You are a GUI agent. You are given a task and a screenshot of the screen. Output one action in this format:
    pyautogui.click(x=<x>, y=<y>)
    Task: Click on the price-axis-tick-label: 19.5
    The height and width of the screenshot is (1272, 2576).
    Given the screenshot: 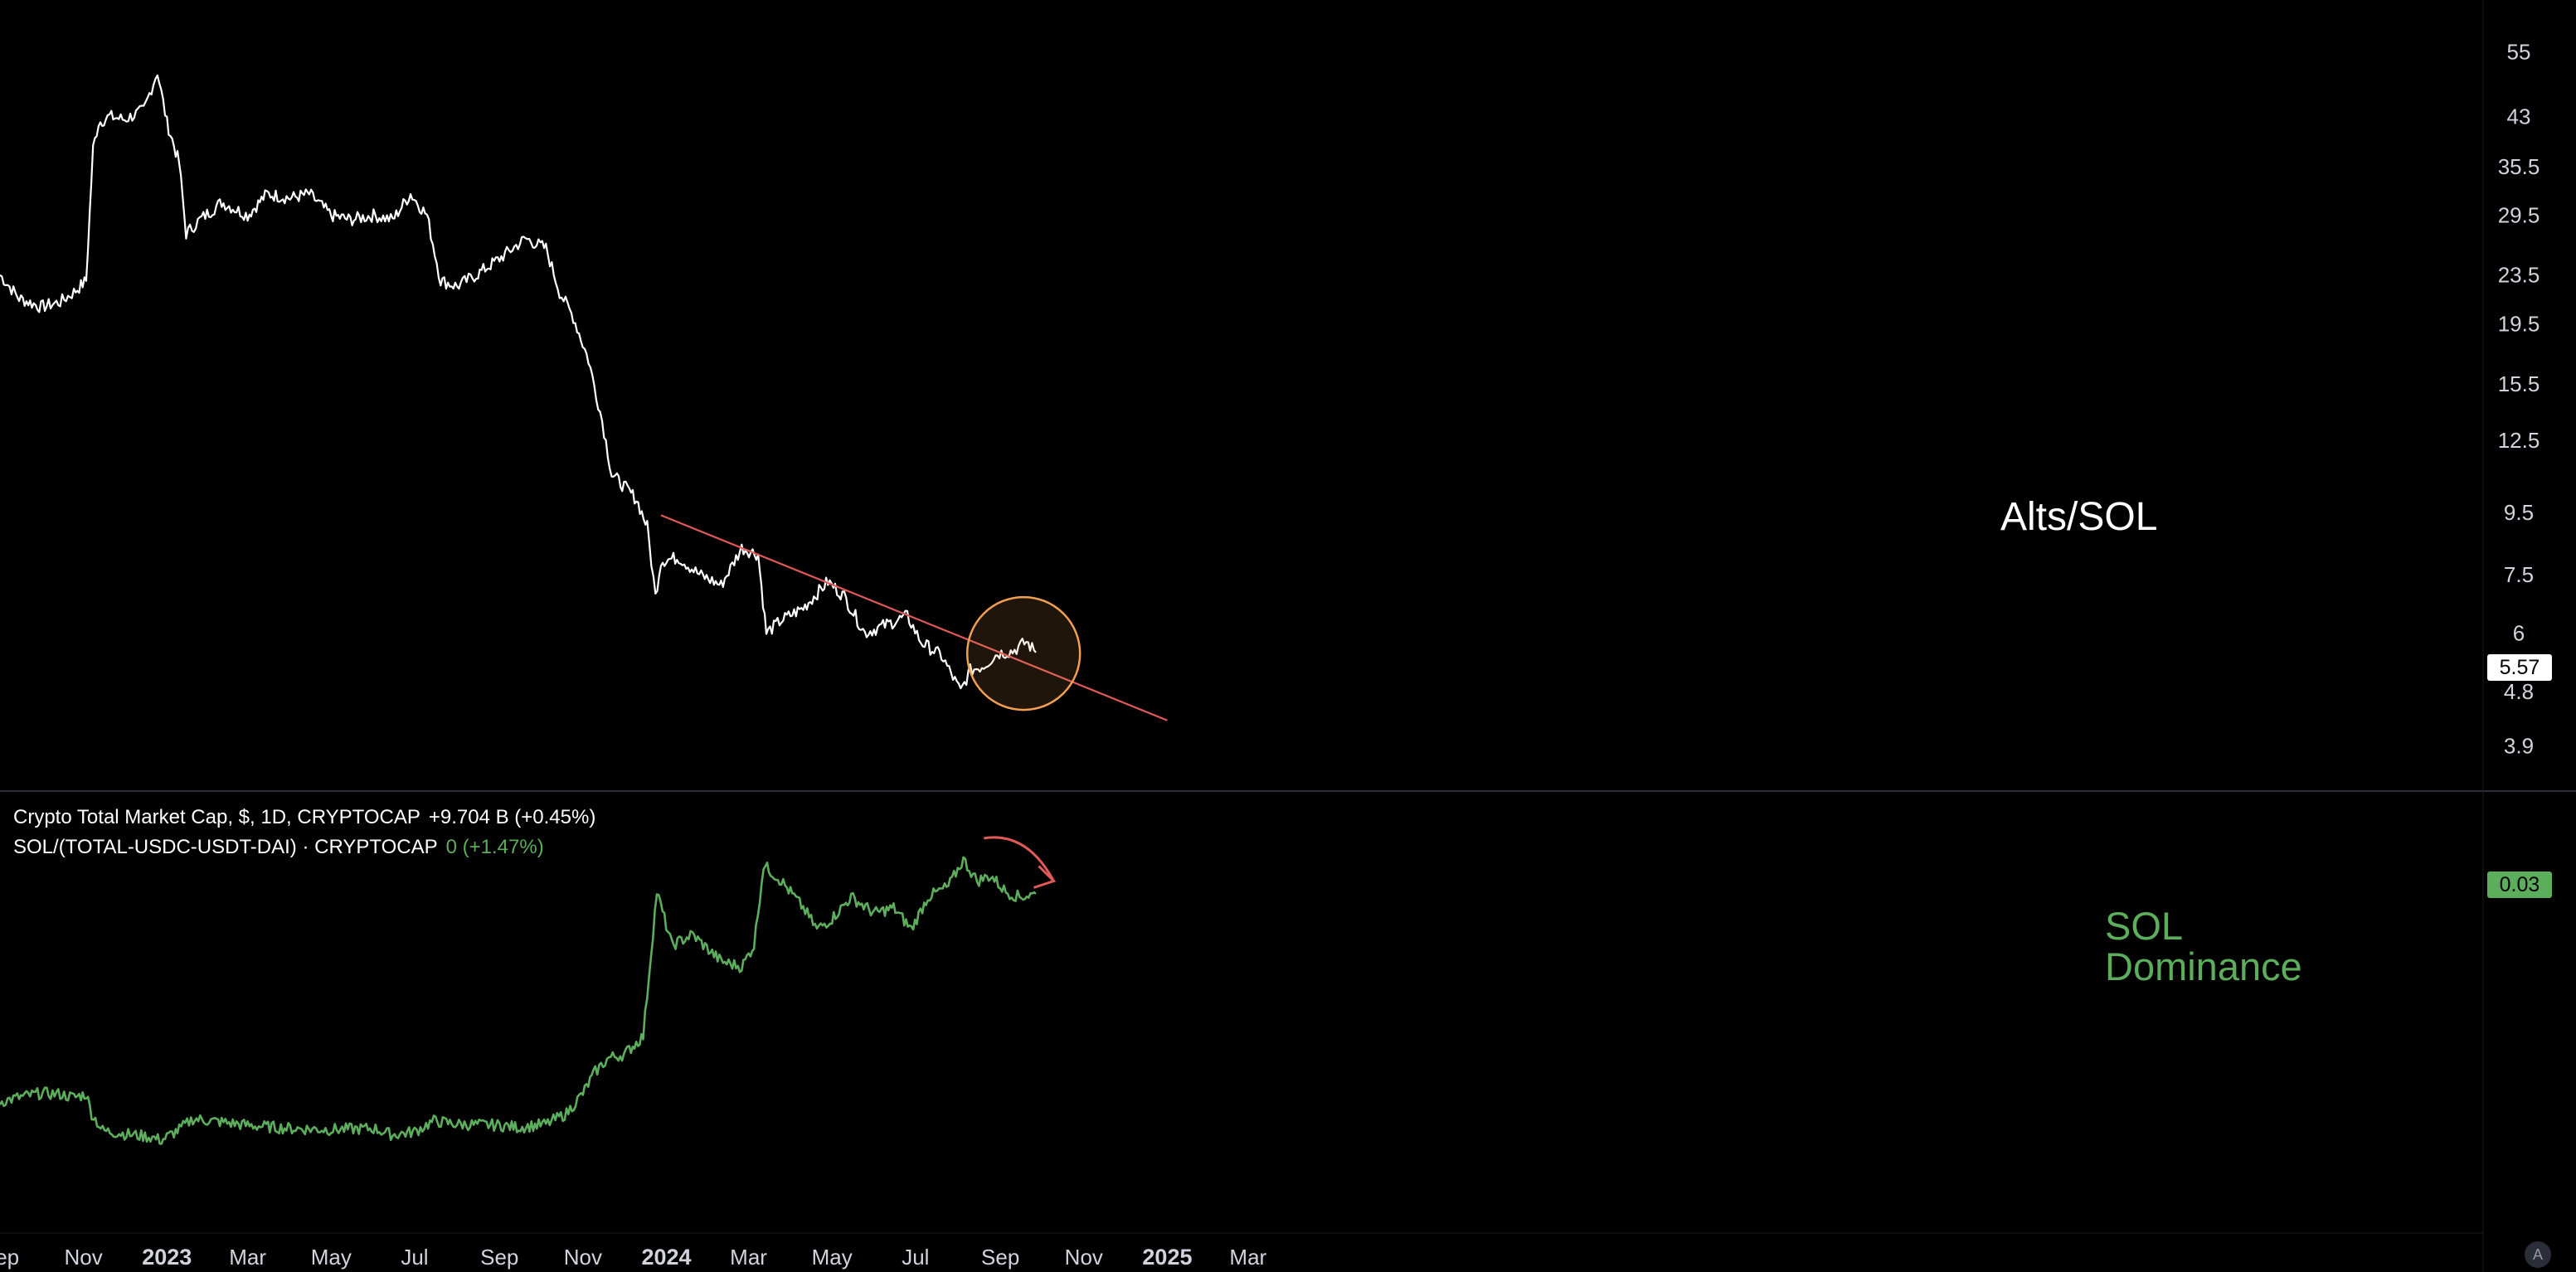 What is the action you would take?
    pyautogui.click(x=2519, y=324)
    